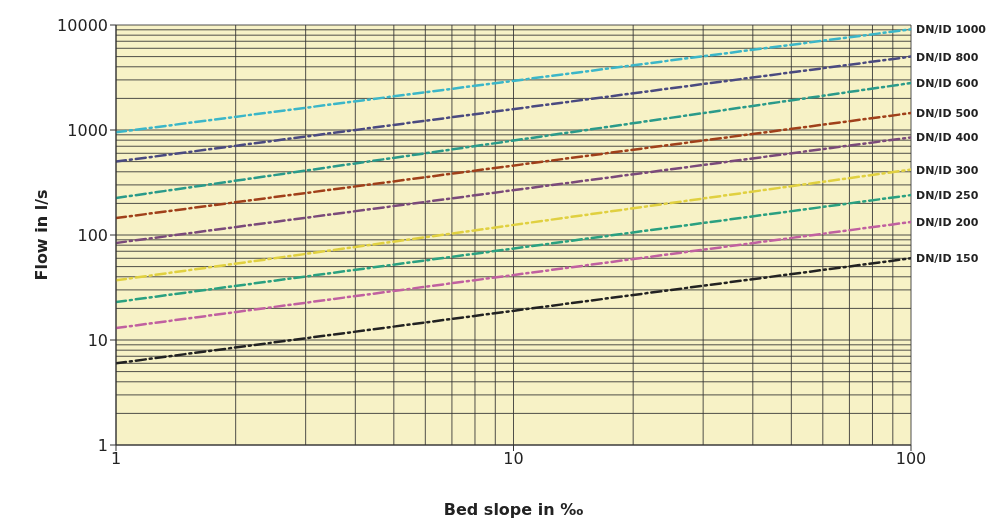 This screenshot has height=532, width=1001. I want to click on y-axis-title: Flow in l/s, so click(41, 235).